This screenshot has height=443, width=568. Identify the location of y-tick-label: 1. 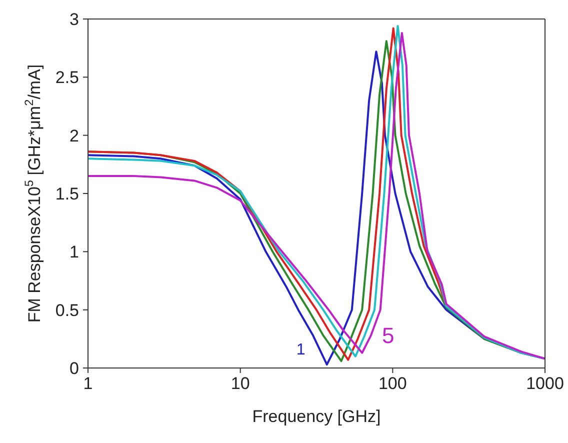
(74, 252).